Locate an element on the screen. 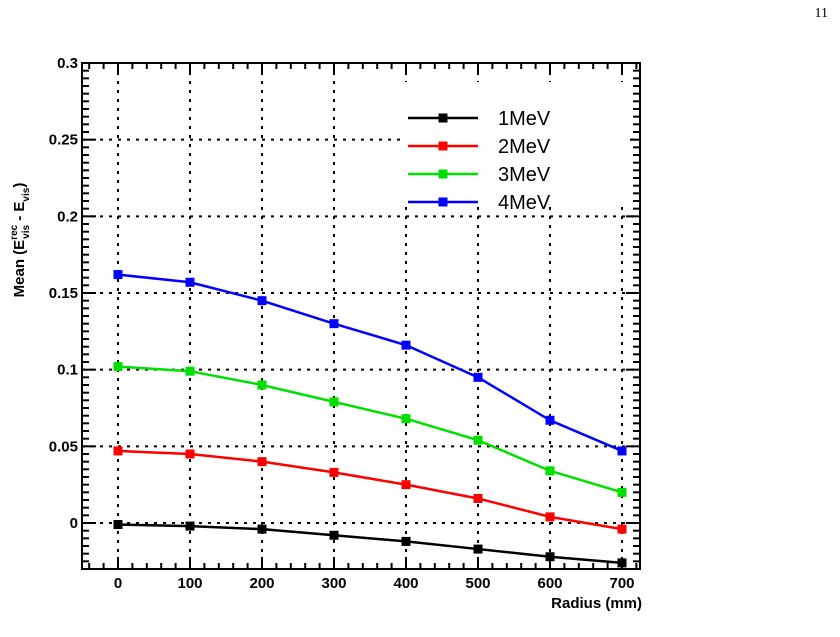  series-2MeV is located at coordinates (370, 490).